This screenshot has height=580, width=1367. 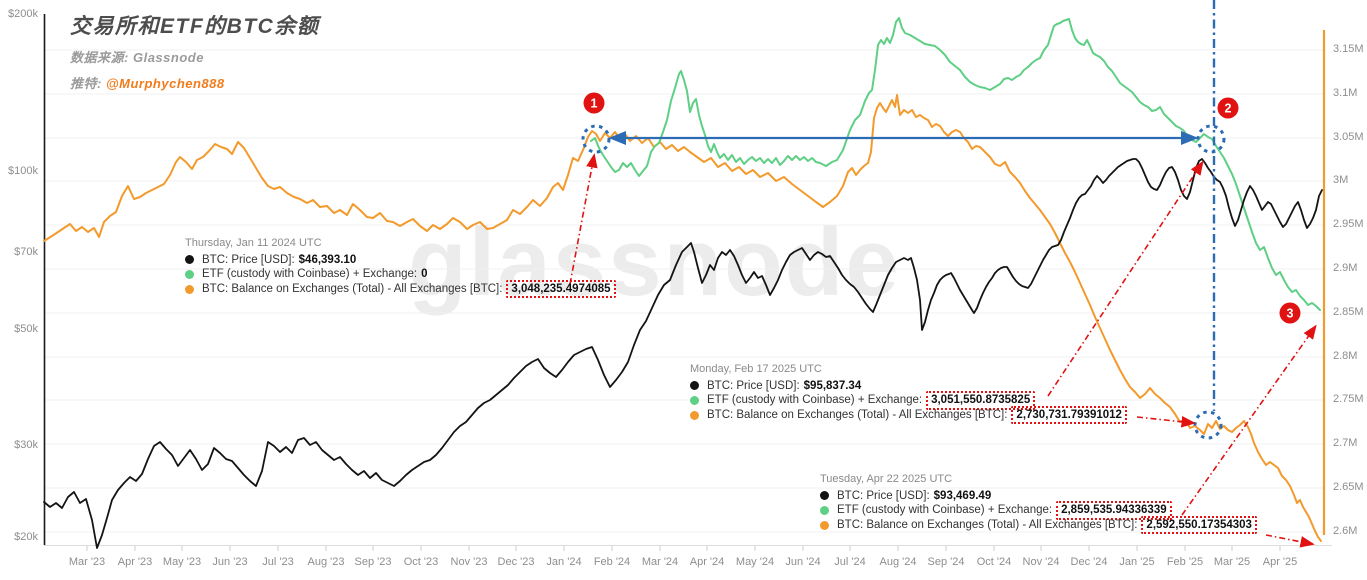 I want to click on tooltip-value-highlighted: 2,730,731.79391012, so click(x=1069, y=415).